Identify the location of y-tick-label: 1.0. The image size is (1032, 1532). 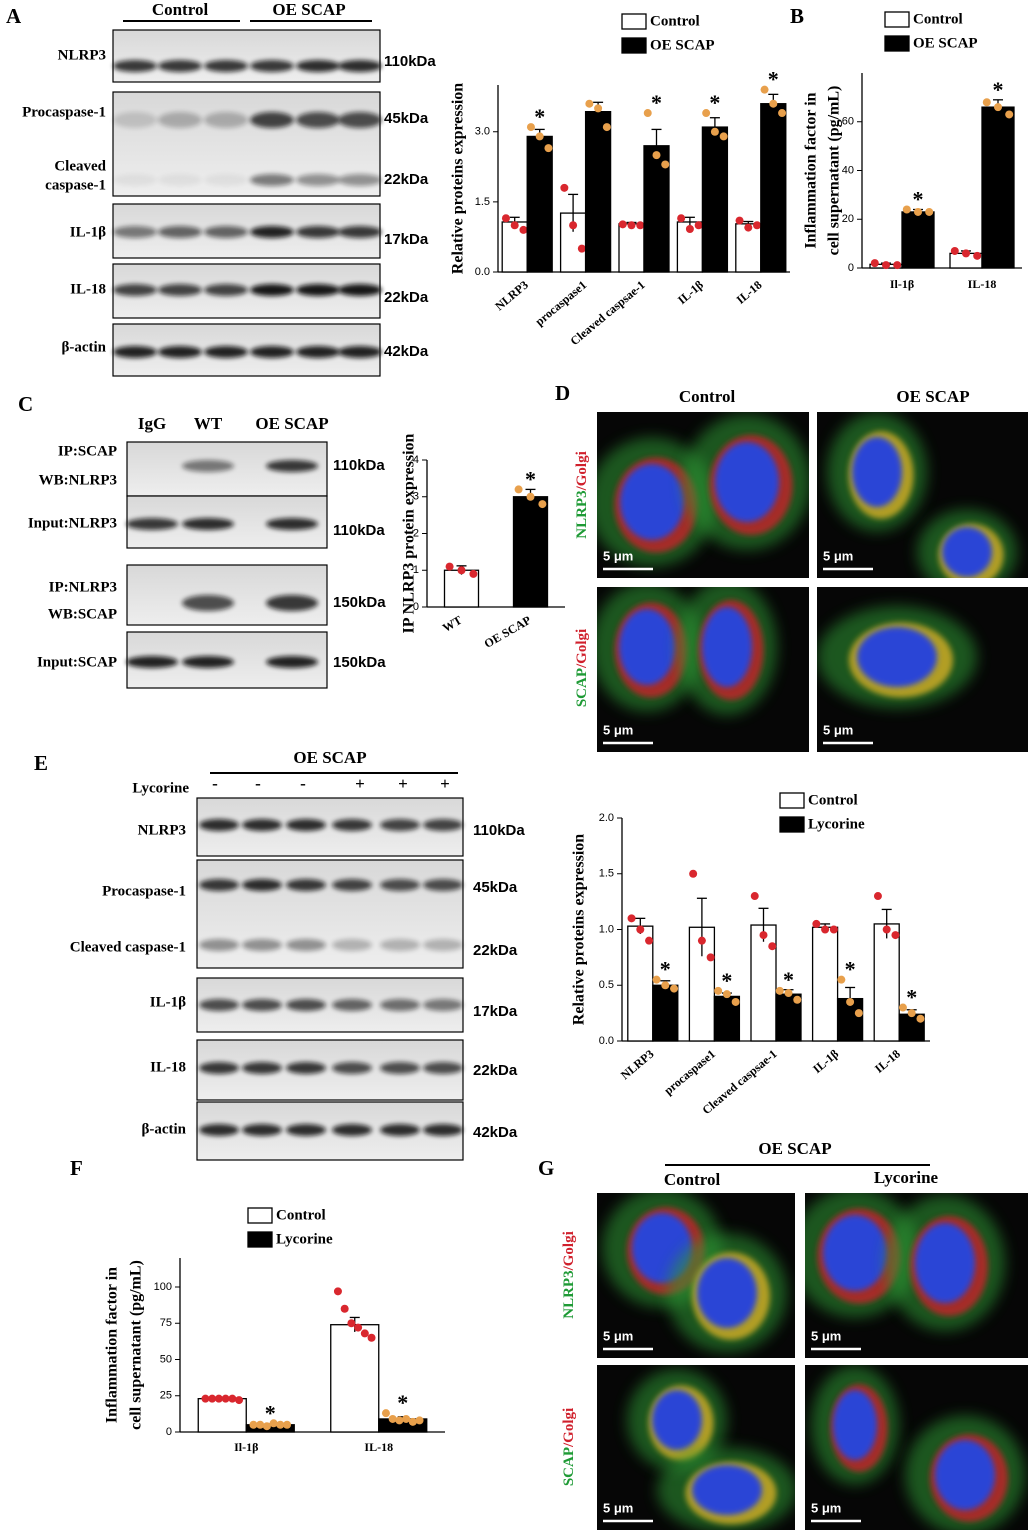
(606, 929).